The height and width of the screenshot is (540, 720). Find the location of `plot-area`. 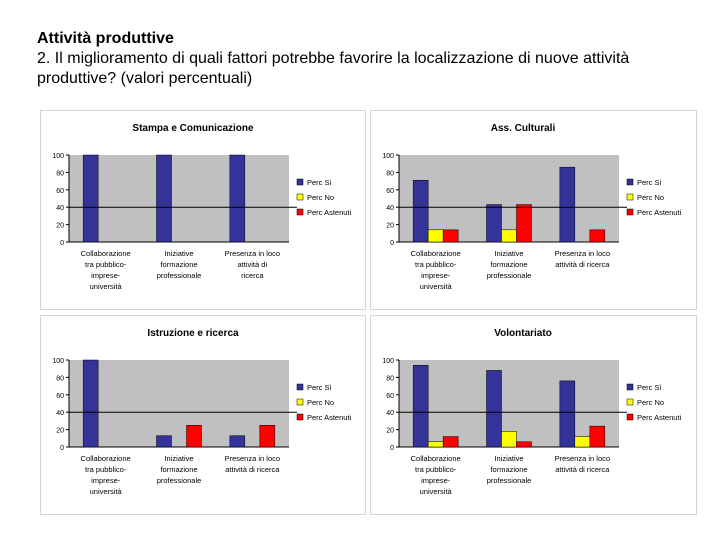

plot-area is located at coordinates (179, 403).